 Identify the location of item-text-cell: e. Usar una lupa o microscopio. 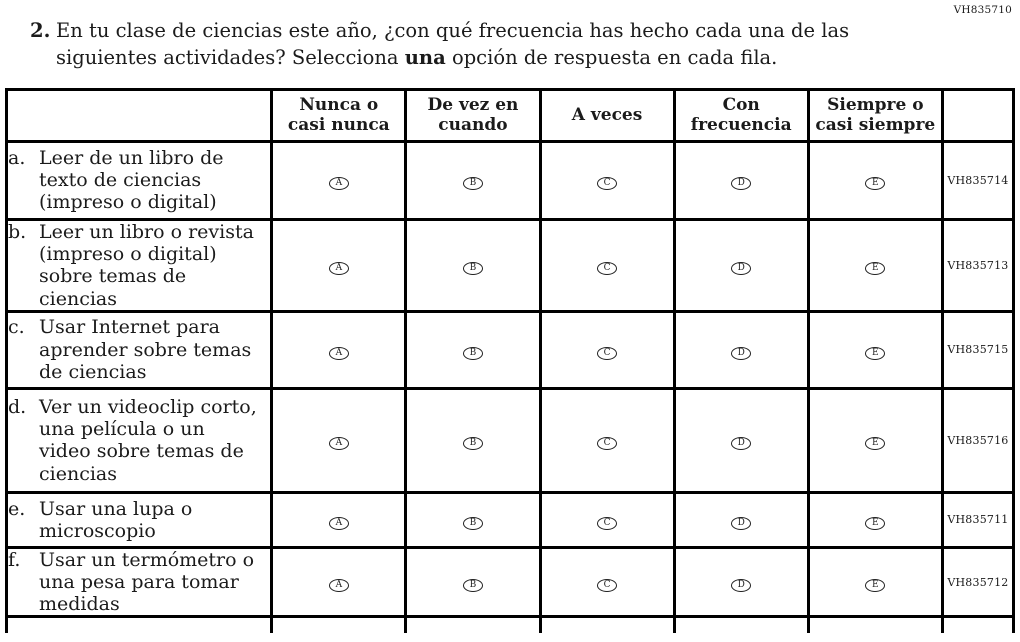
(139, 519).